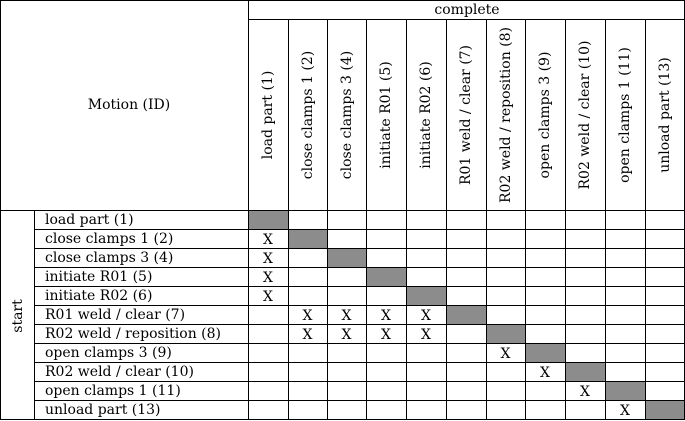  I want to click on column-header: initiate R02 (6), so click(426, 114).